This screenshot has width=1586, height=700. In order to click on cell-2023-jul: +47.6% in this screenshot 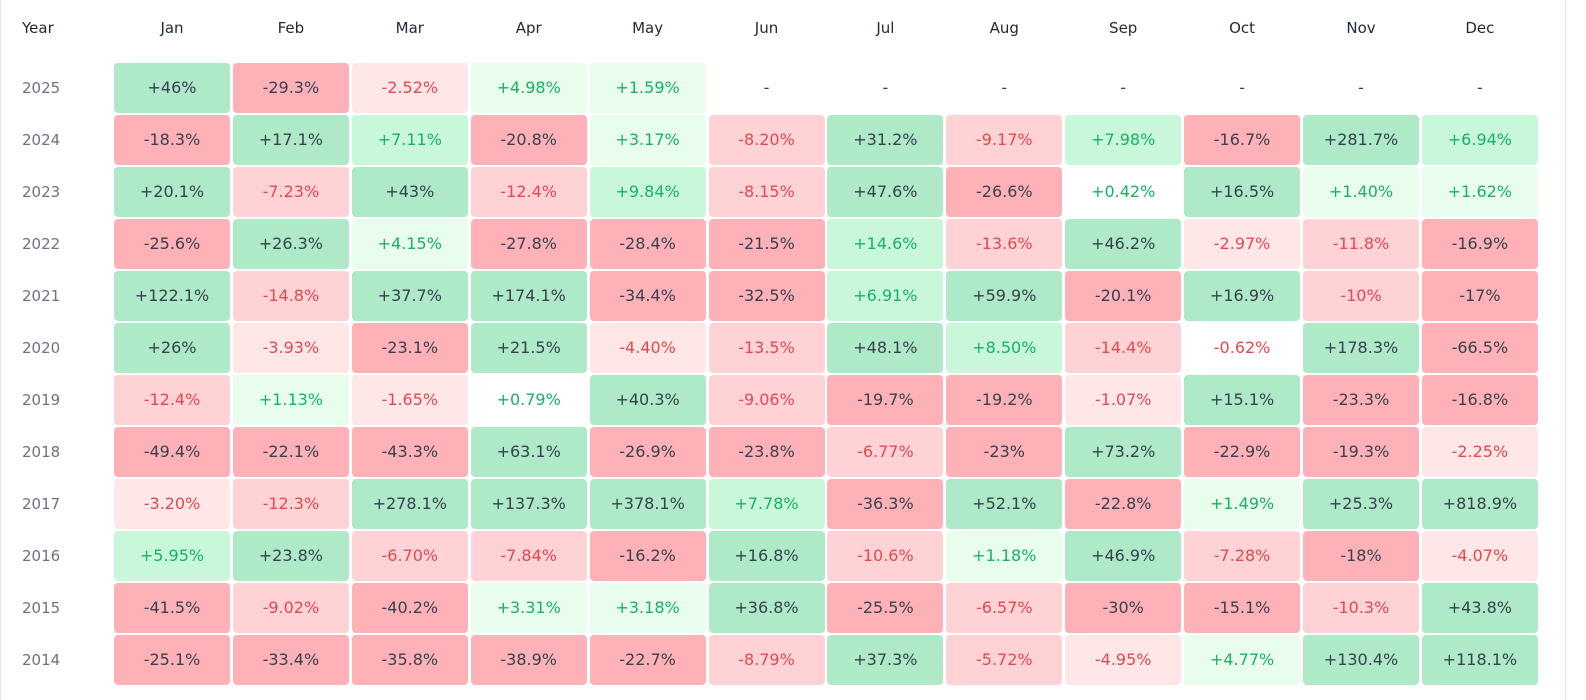, I will do `click(885, 192)`.